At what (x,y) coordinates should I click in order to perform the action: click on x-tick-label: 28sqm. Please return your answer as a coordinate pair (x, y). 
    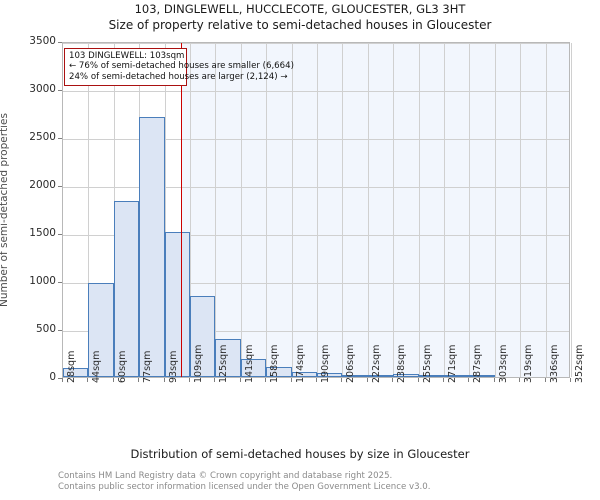
    Looking at the image, I should click on (71, 366).